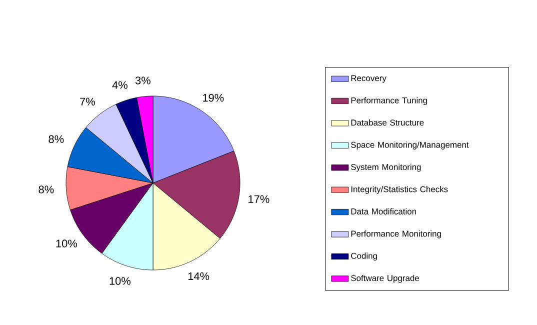 The width and height of the screenshot is (537, 325). I want to click on legend-label: Database Structure, so click(387, 122).